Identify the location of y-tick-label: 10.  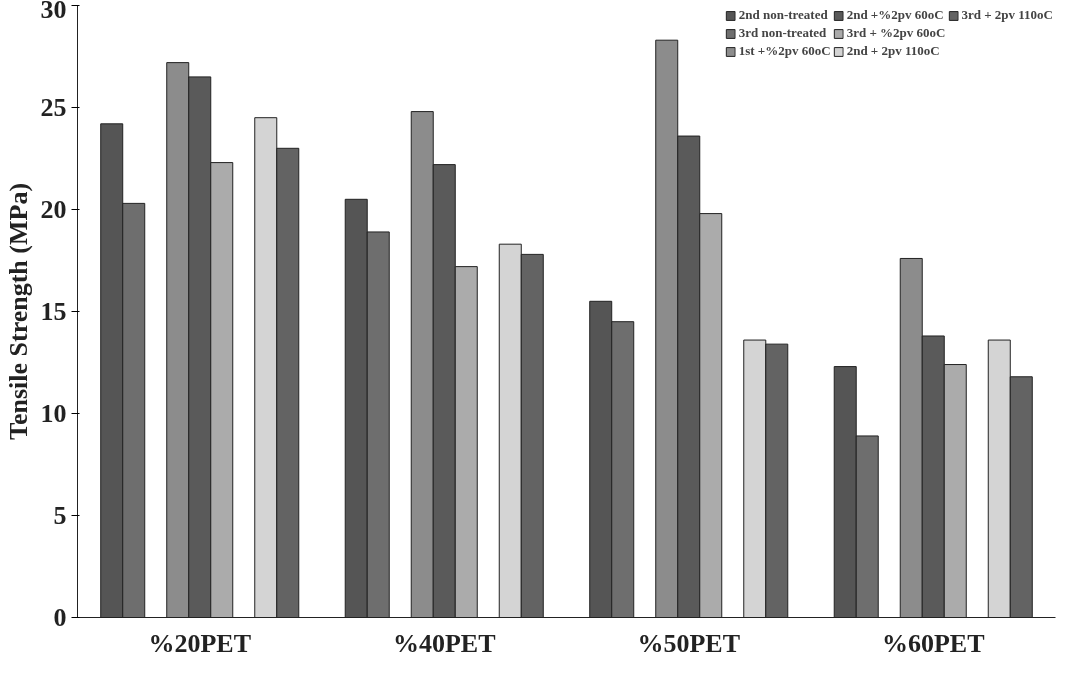
(53, 413).